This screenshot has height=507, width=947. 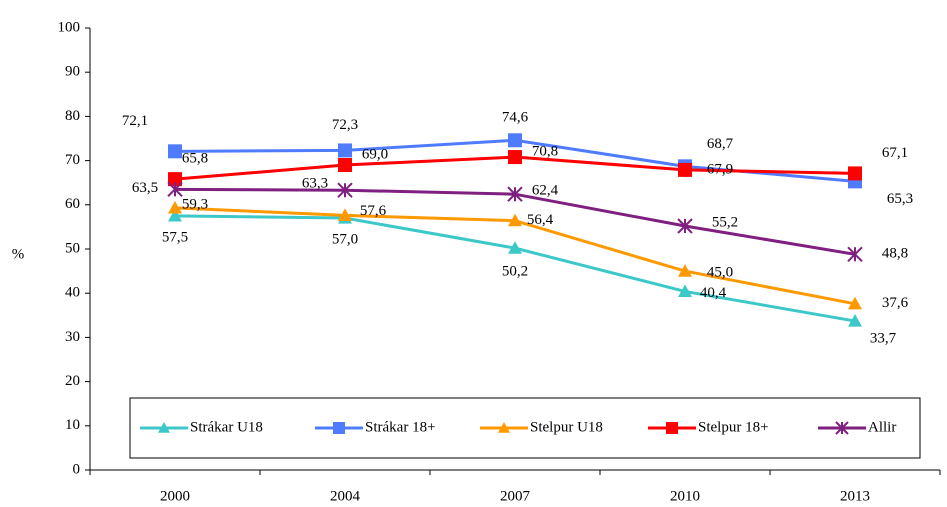 I want to click on y-tick-label: 50, so click(x=72, y=248).